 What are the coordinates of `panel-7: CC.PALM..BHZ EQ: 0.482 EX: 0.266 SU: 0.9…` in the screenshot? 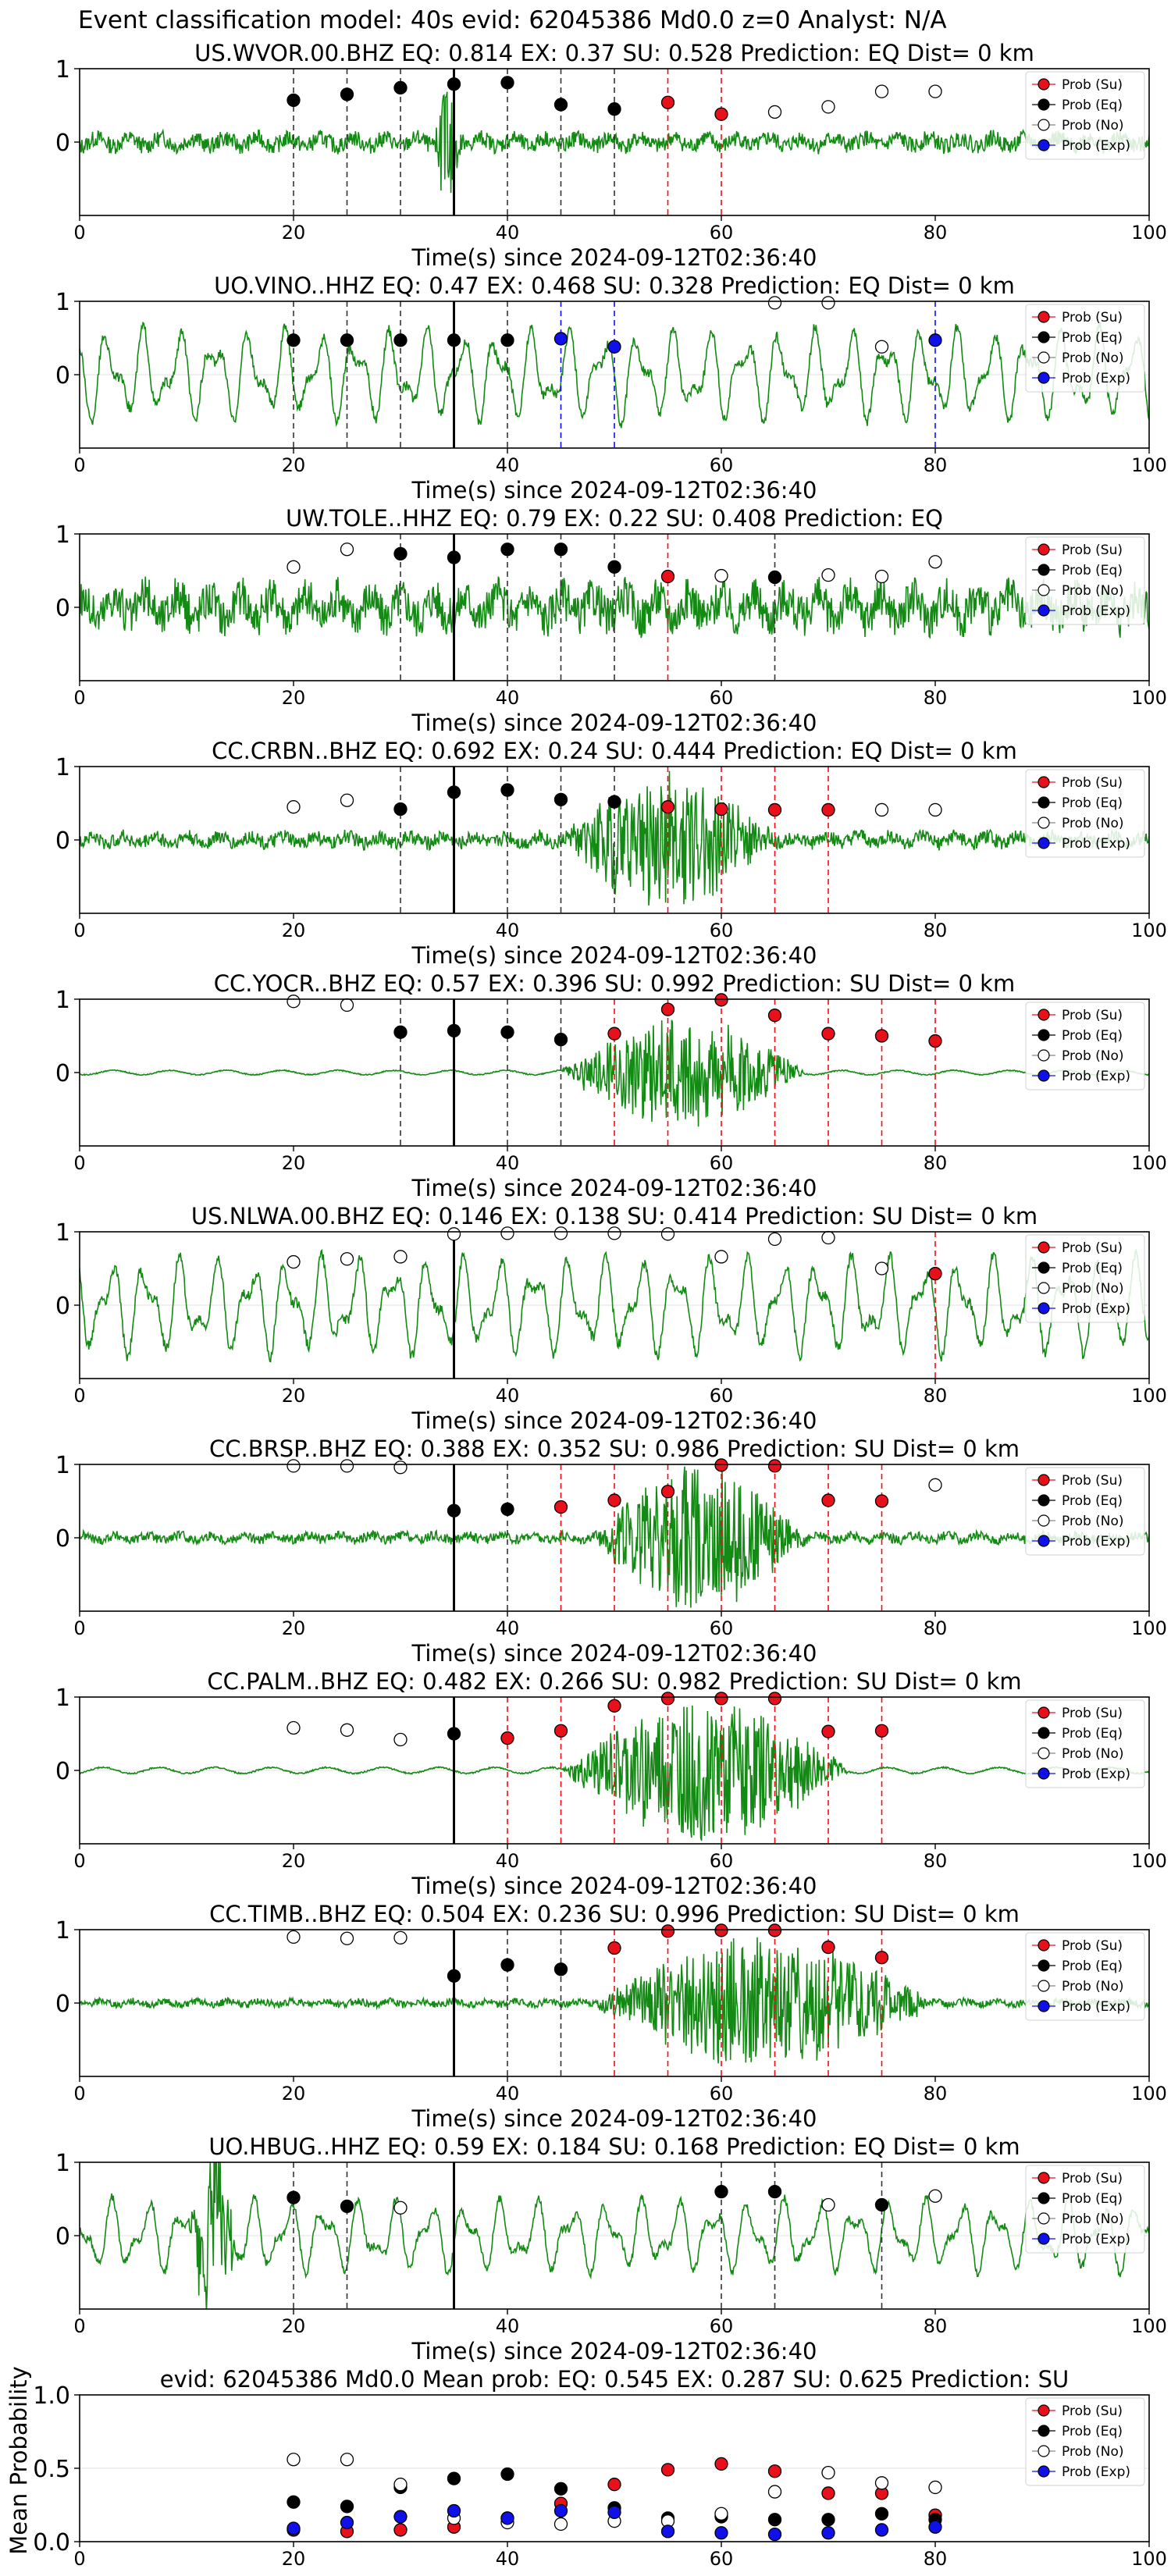 It's located at (611, 1783).